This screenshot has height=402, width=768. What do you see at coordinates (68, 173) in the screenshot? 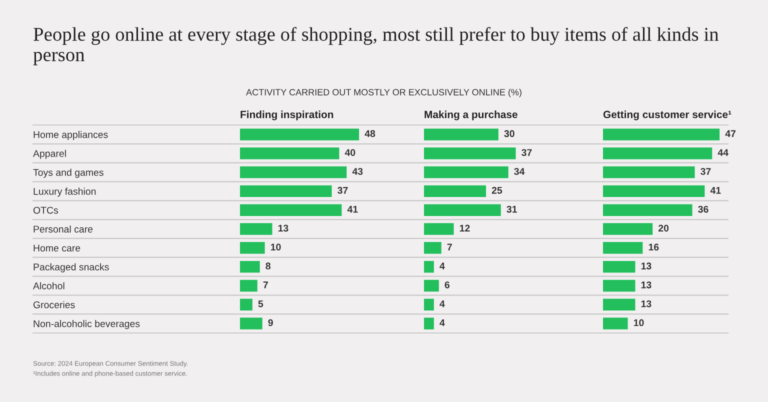
I see `y-tick-label: Toys and games` at bounding box center [68, 173].